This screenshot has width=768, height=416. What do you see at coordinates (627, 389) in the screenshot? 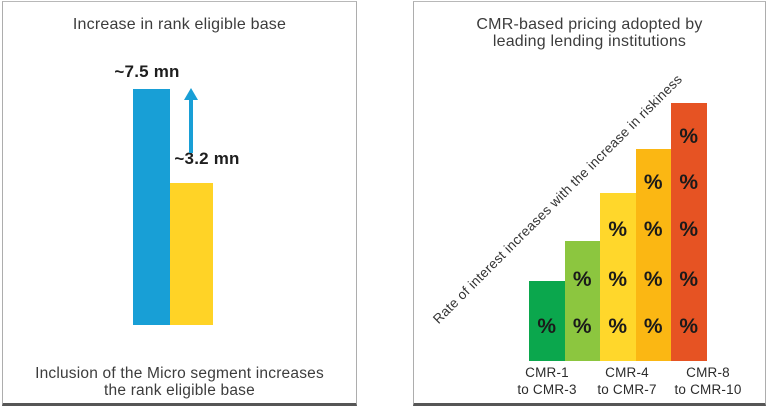
I see `category-label-line2: to CMR-7` at bounding box center [627, 389].